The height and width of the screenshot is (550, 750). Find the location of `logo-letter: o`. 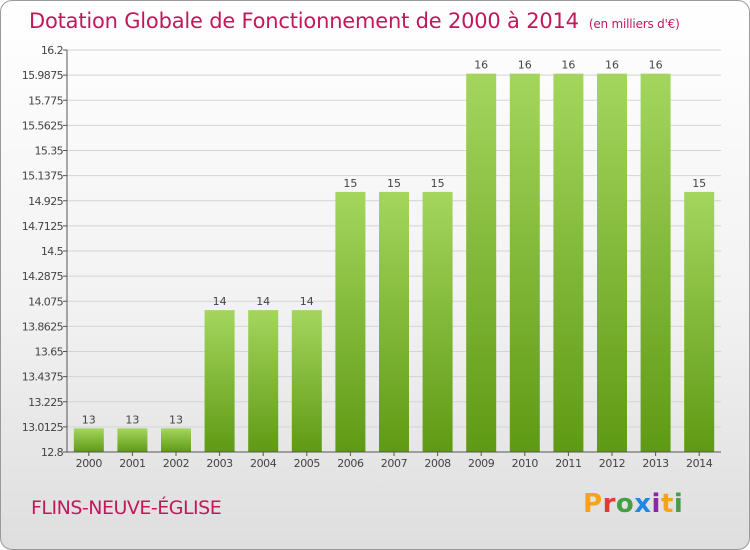

logo-letter: o is located at coordinates (625, 504).